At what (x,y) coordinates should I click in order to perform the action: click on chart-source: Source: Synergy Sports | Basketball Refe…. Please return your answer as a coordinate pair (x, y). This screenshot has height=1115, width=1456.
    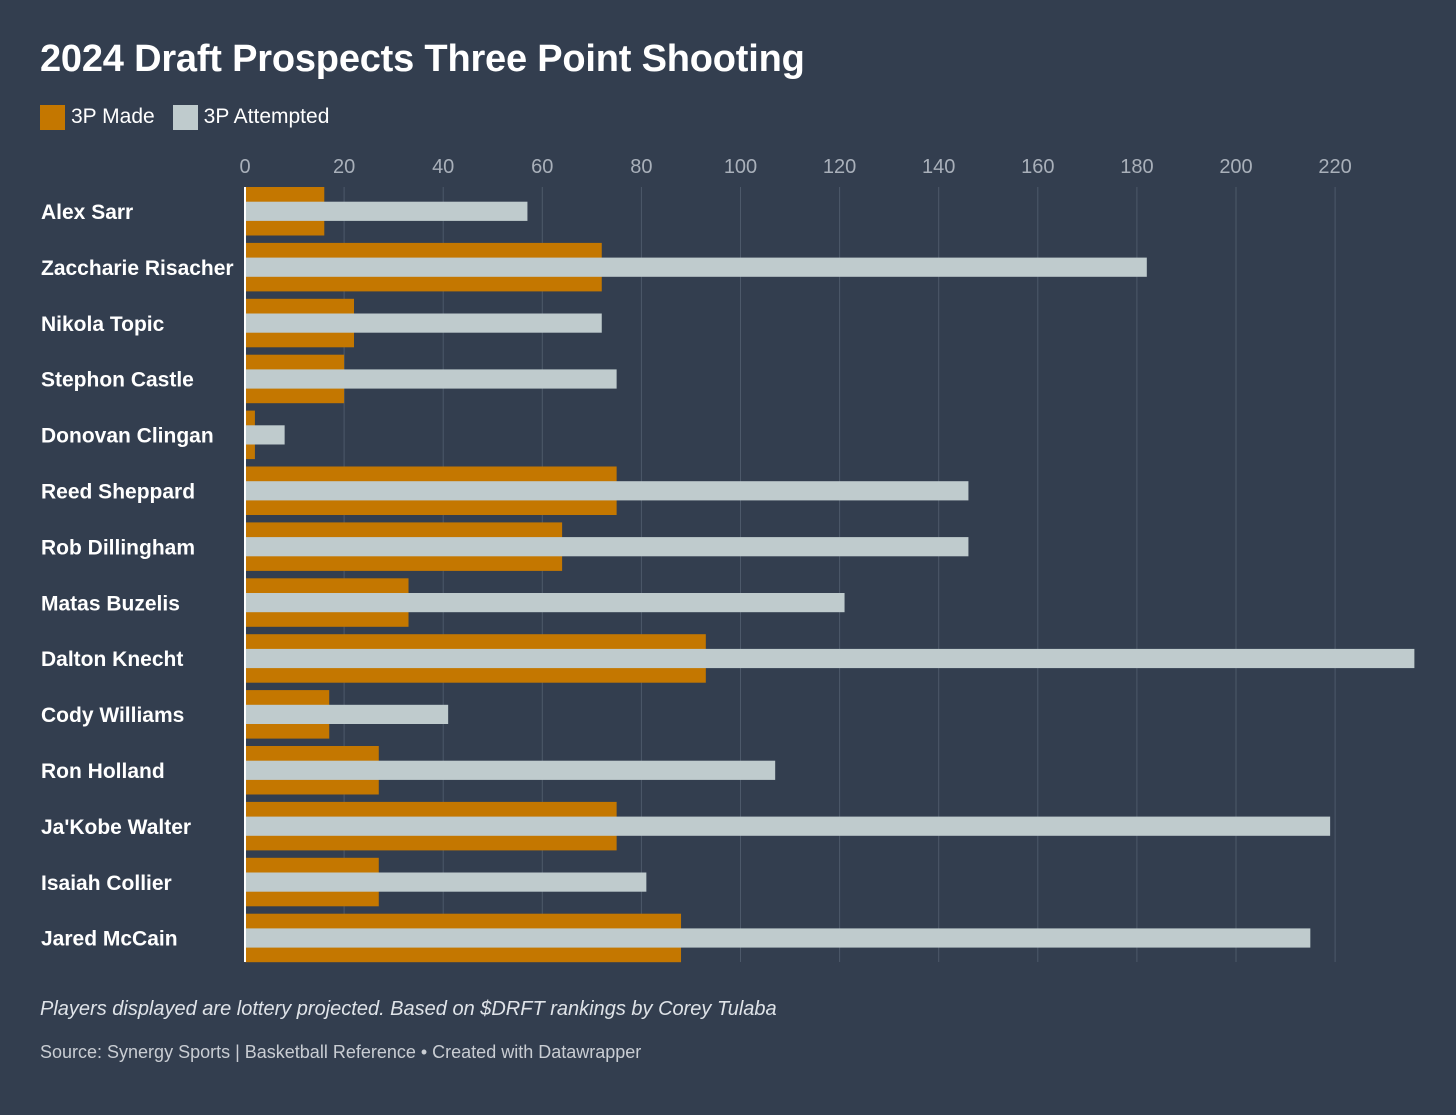
    Looking at the image, I should click on (341, 1052).